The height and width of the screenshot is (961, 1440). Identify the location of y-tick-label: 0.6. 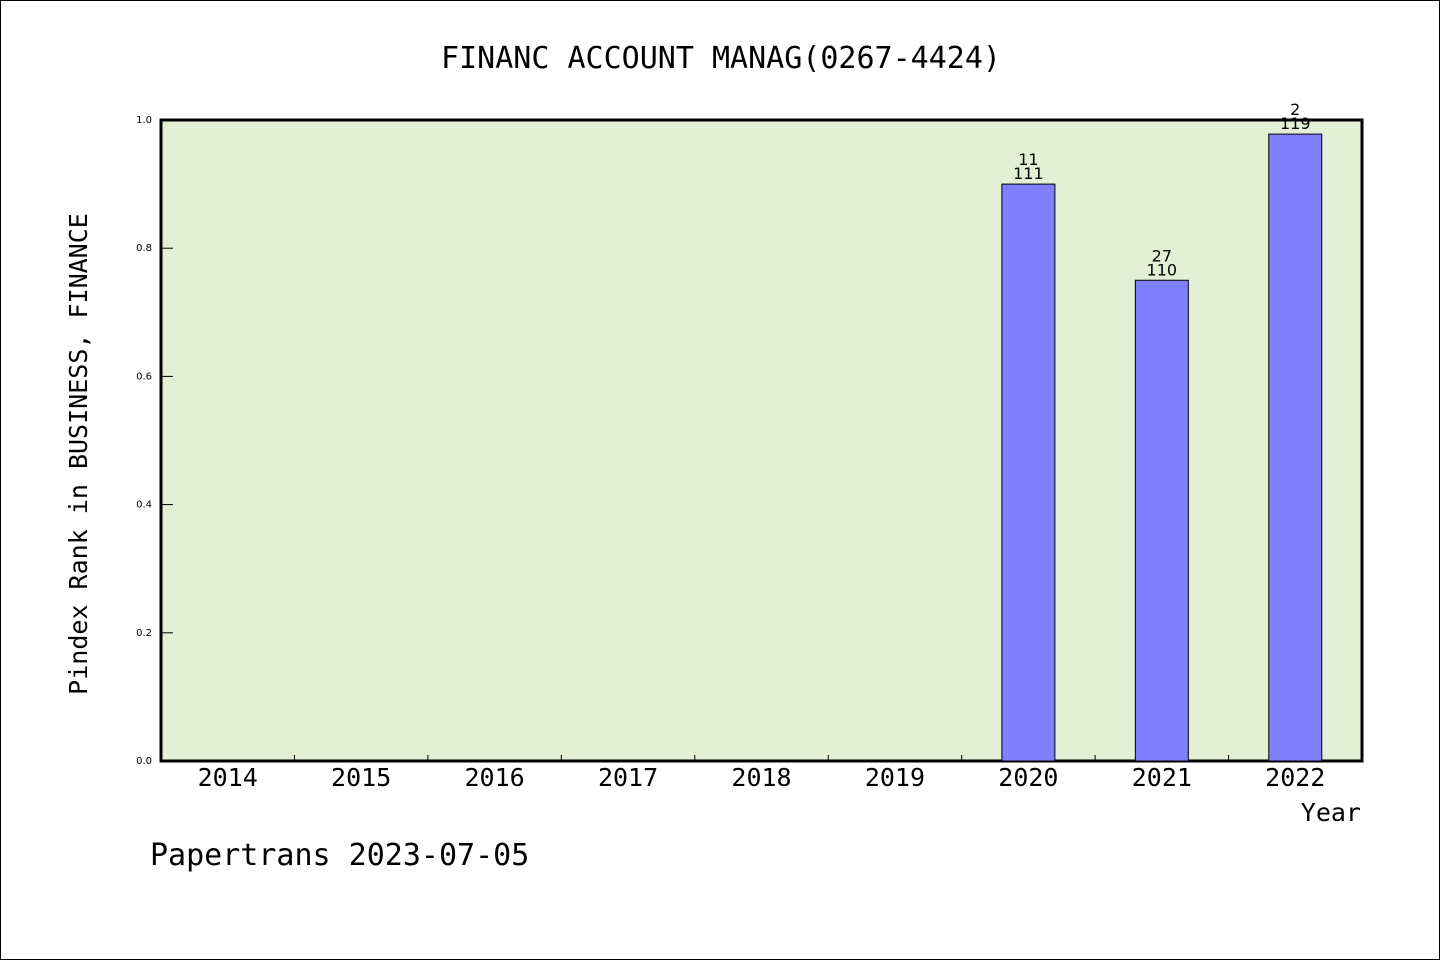
(144, 376).